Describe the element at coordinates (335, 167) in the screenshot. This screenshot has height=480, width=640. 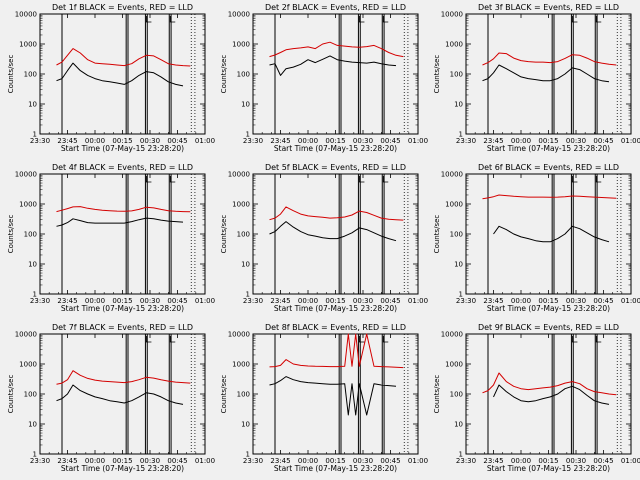
I see `panel-title: Det 5f BLACK = Events, RED = LLD` at that location.